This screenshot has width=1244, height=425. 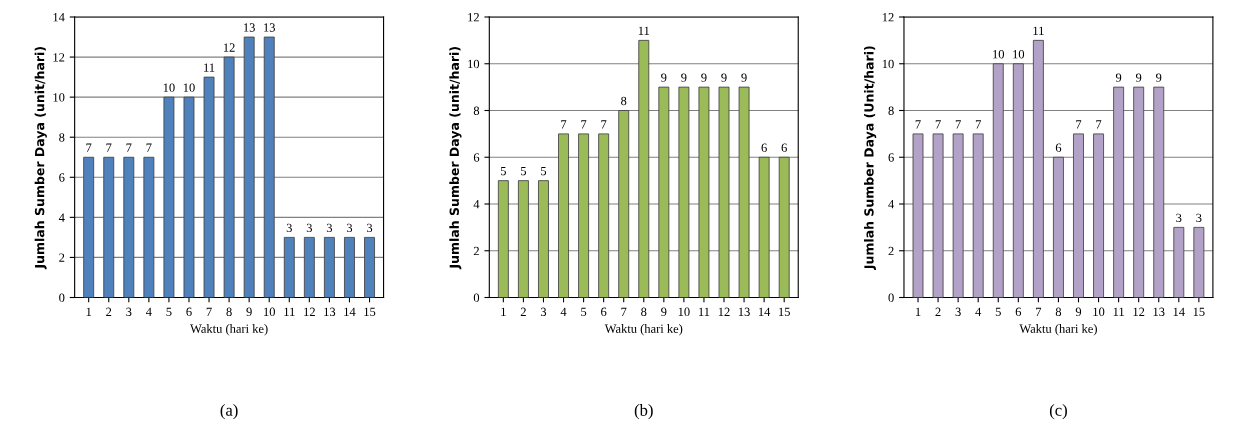 I want to click on y-axis-title: Jumlah Sumber Daya (Unit/hari), so click(x=870, y=158).